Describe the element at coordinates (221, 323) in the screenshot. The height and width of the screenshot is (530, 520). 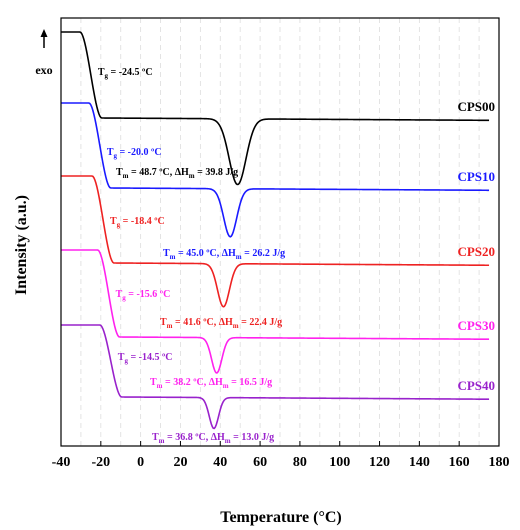
I see `tm-label: Tm = 41.6 ºC, ΔHm = 22.4 J/g` at that location.